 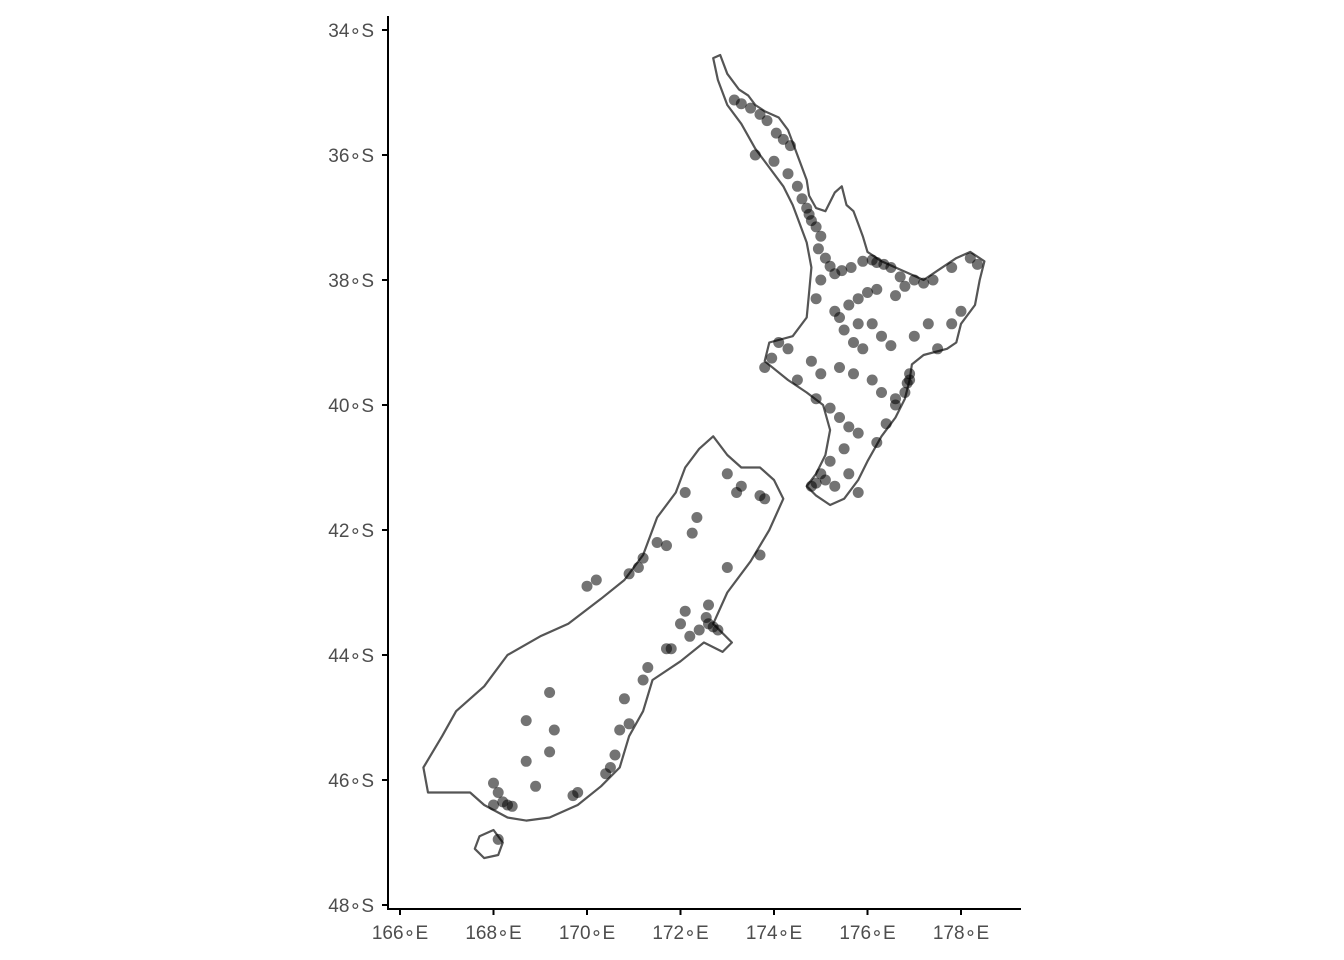 I want to click on x-tick-label: 174∘E, so click(x=774, y=933).